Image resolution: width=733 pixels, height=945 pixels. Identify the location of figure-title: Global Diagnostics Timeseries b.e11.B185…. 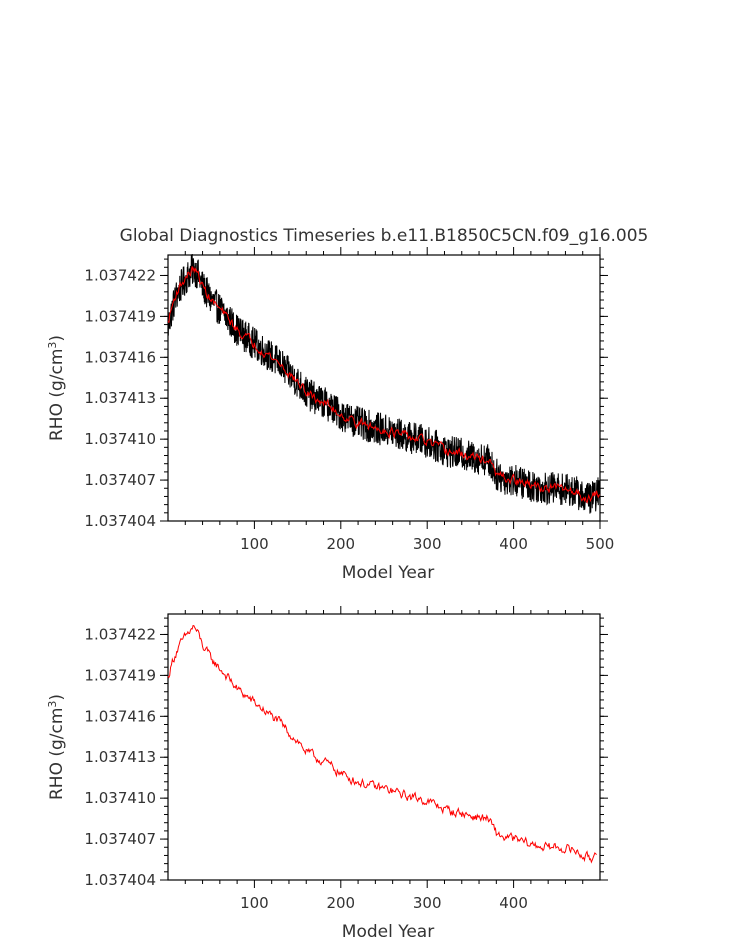
(384, 236).